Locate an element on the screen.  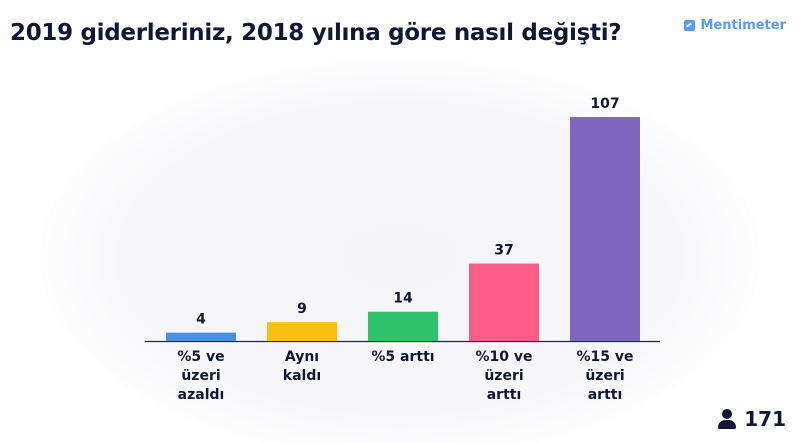
participant-count-value: 171 is located at coordinates (765, 419).